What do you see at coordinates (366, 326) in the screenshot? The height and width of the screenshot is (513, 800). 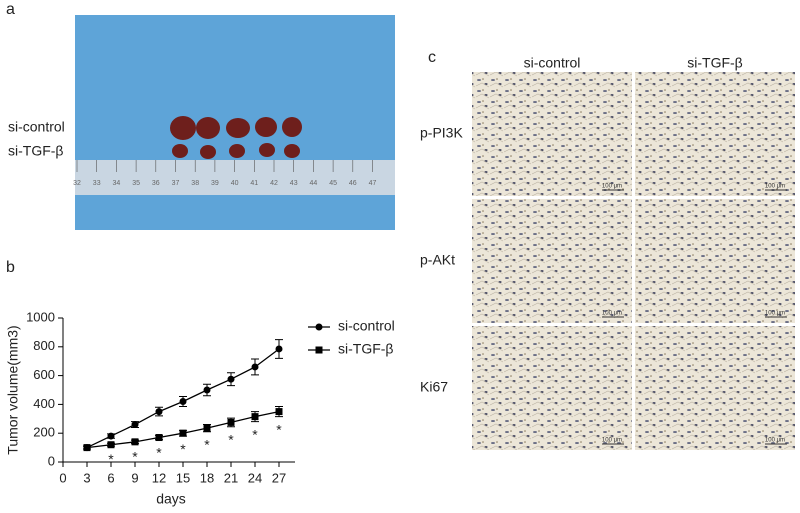 I see `legend-label: si-control` at bounding box center [366, 326].